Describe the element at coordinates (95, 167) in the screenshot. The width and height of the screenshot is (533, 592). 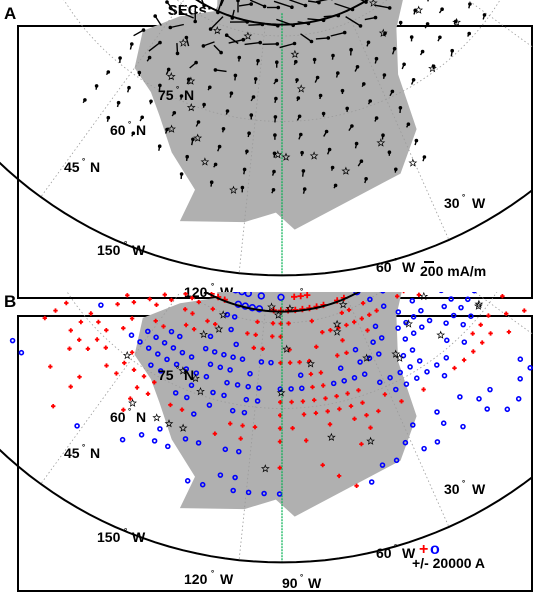
I see `lat-45-dir: N` at that location.